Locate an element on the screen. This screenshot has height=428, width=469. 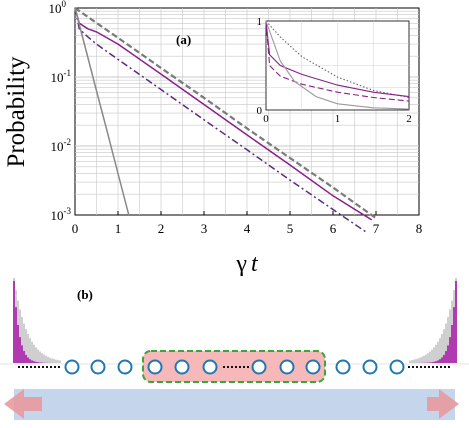
y-axis-label: Probability is located at coordinates (16, 112).